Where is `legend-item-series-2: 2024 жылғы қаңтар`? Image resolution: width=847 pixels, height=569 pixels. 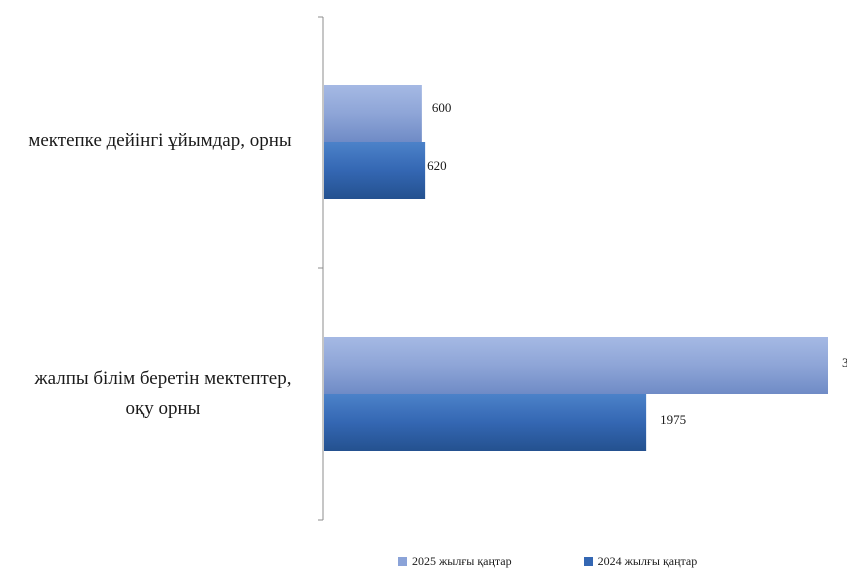 legend-item-series-2: 2024 жылғы қаңтар is located at coordinates (640, 561).